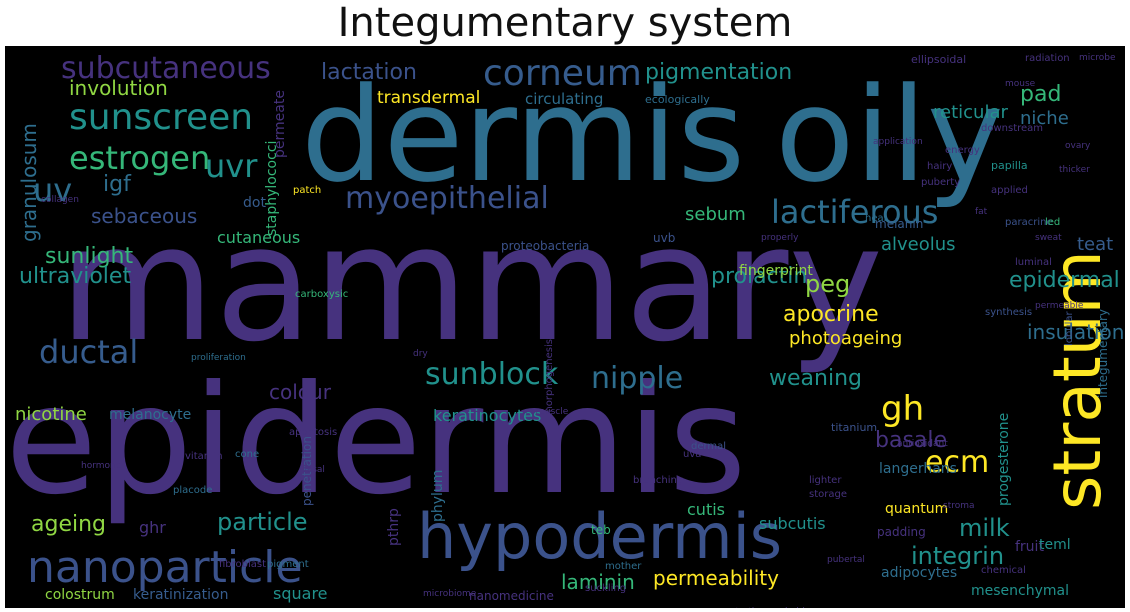 The width and height of the screenshot is (1130, 612). Describe the element at coordinates (959, 506) in the screenshot. I see `word-stroma: stroma` at that location.